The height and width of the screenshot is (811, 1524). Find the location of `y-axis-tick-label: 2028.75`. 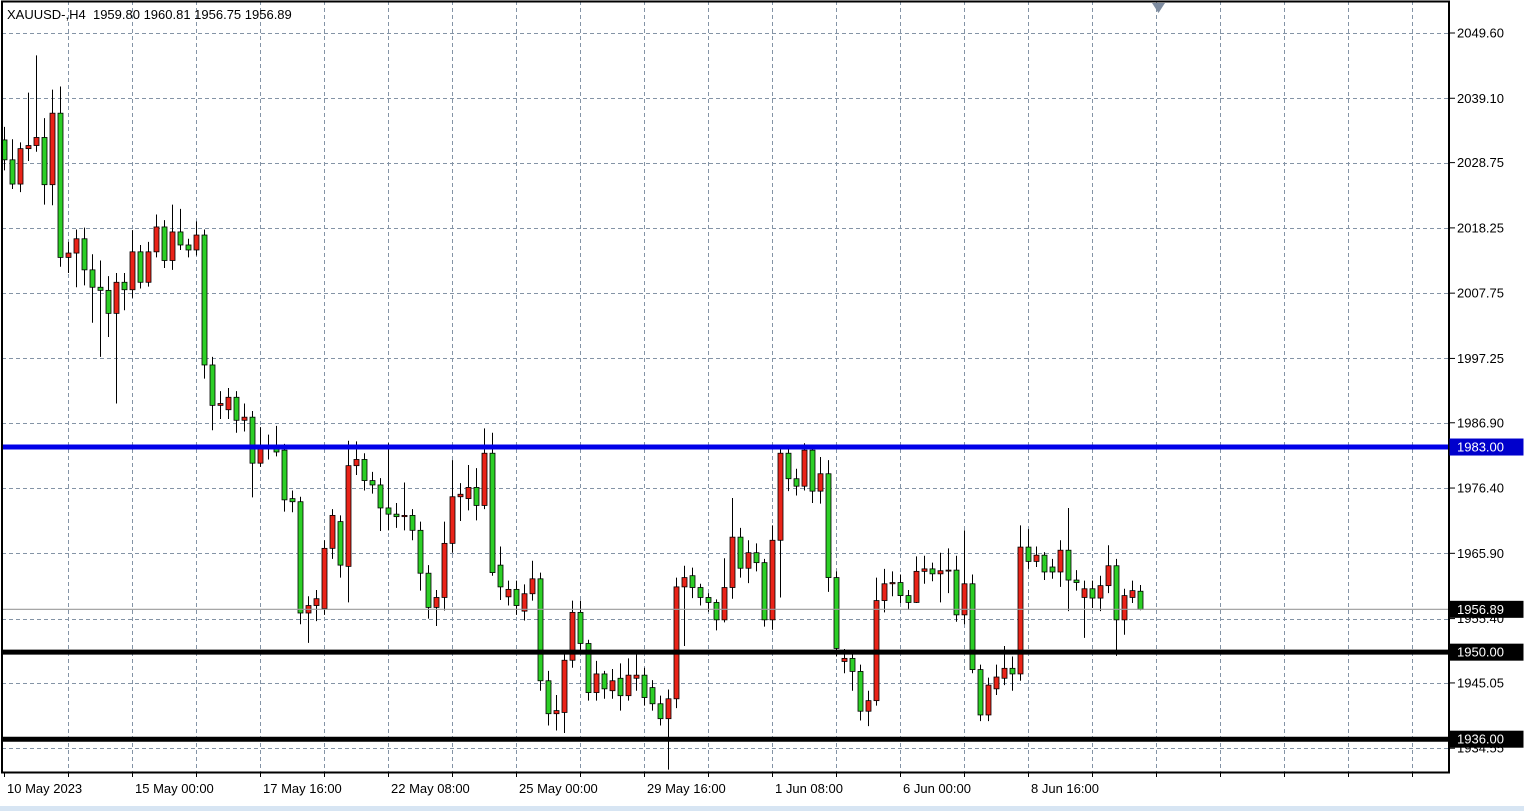

y-axis-tick-label: 2028.75 is located at coordinates (1480, 162).